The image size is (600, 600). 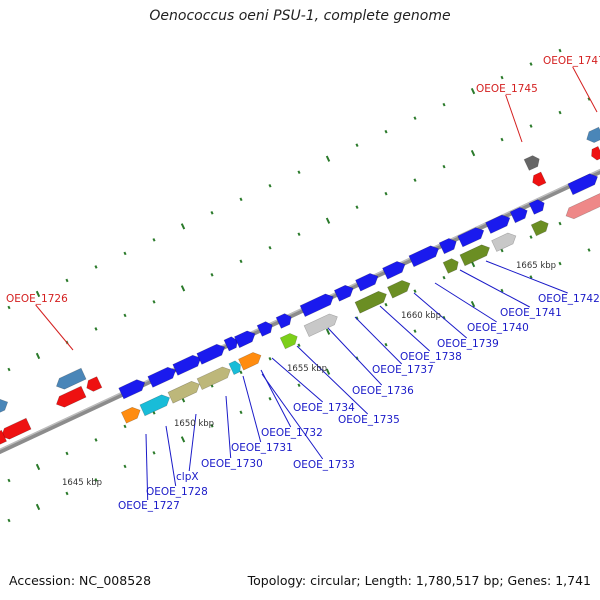 What do you see at coordinates (569, 299) in the screenshot?
I see `gene-label: OEOE_1742` at bounding box center [569, 299].